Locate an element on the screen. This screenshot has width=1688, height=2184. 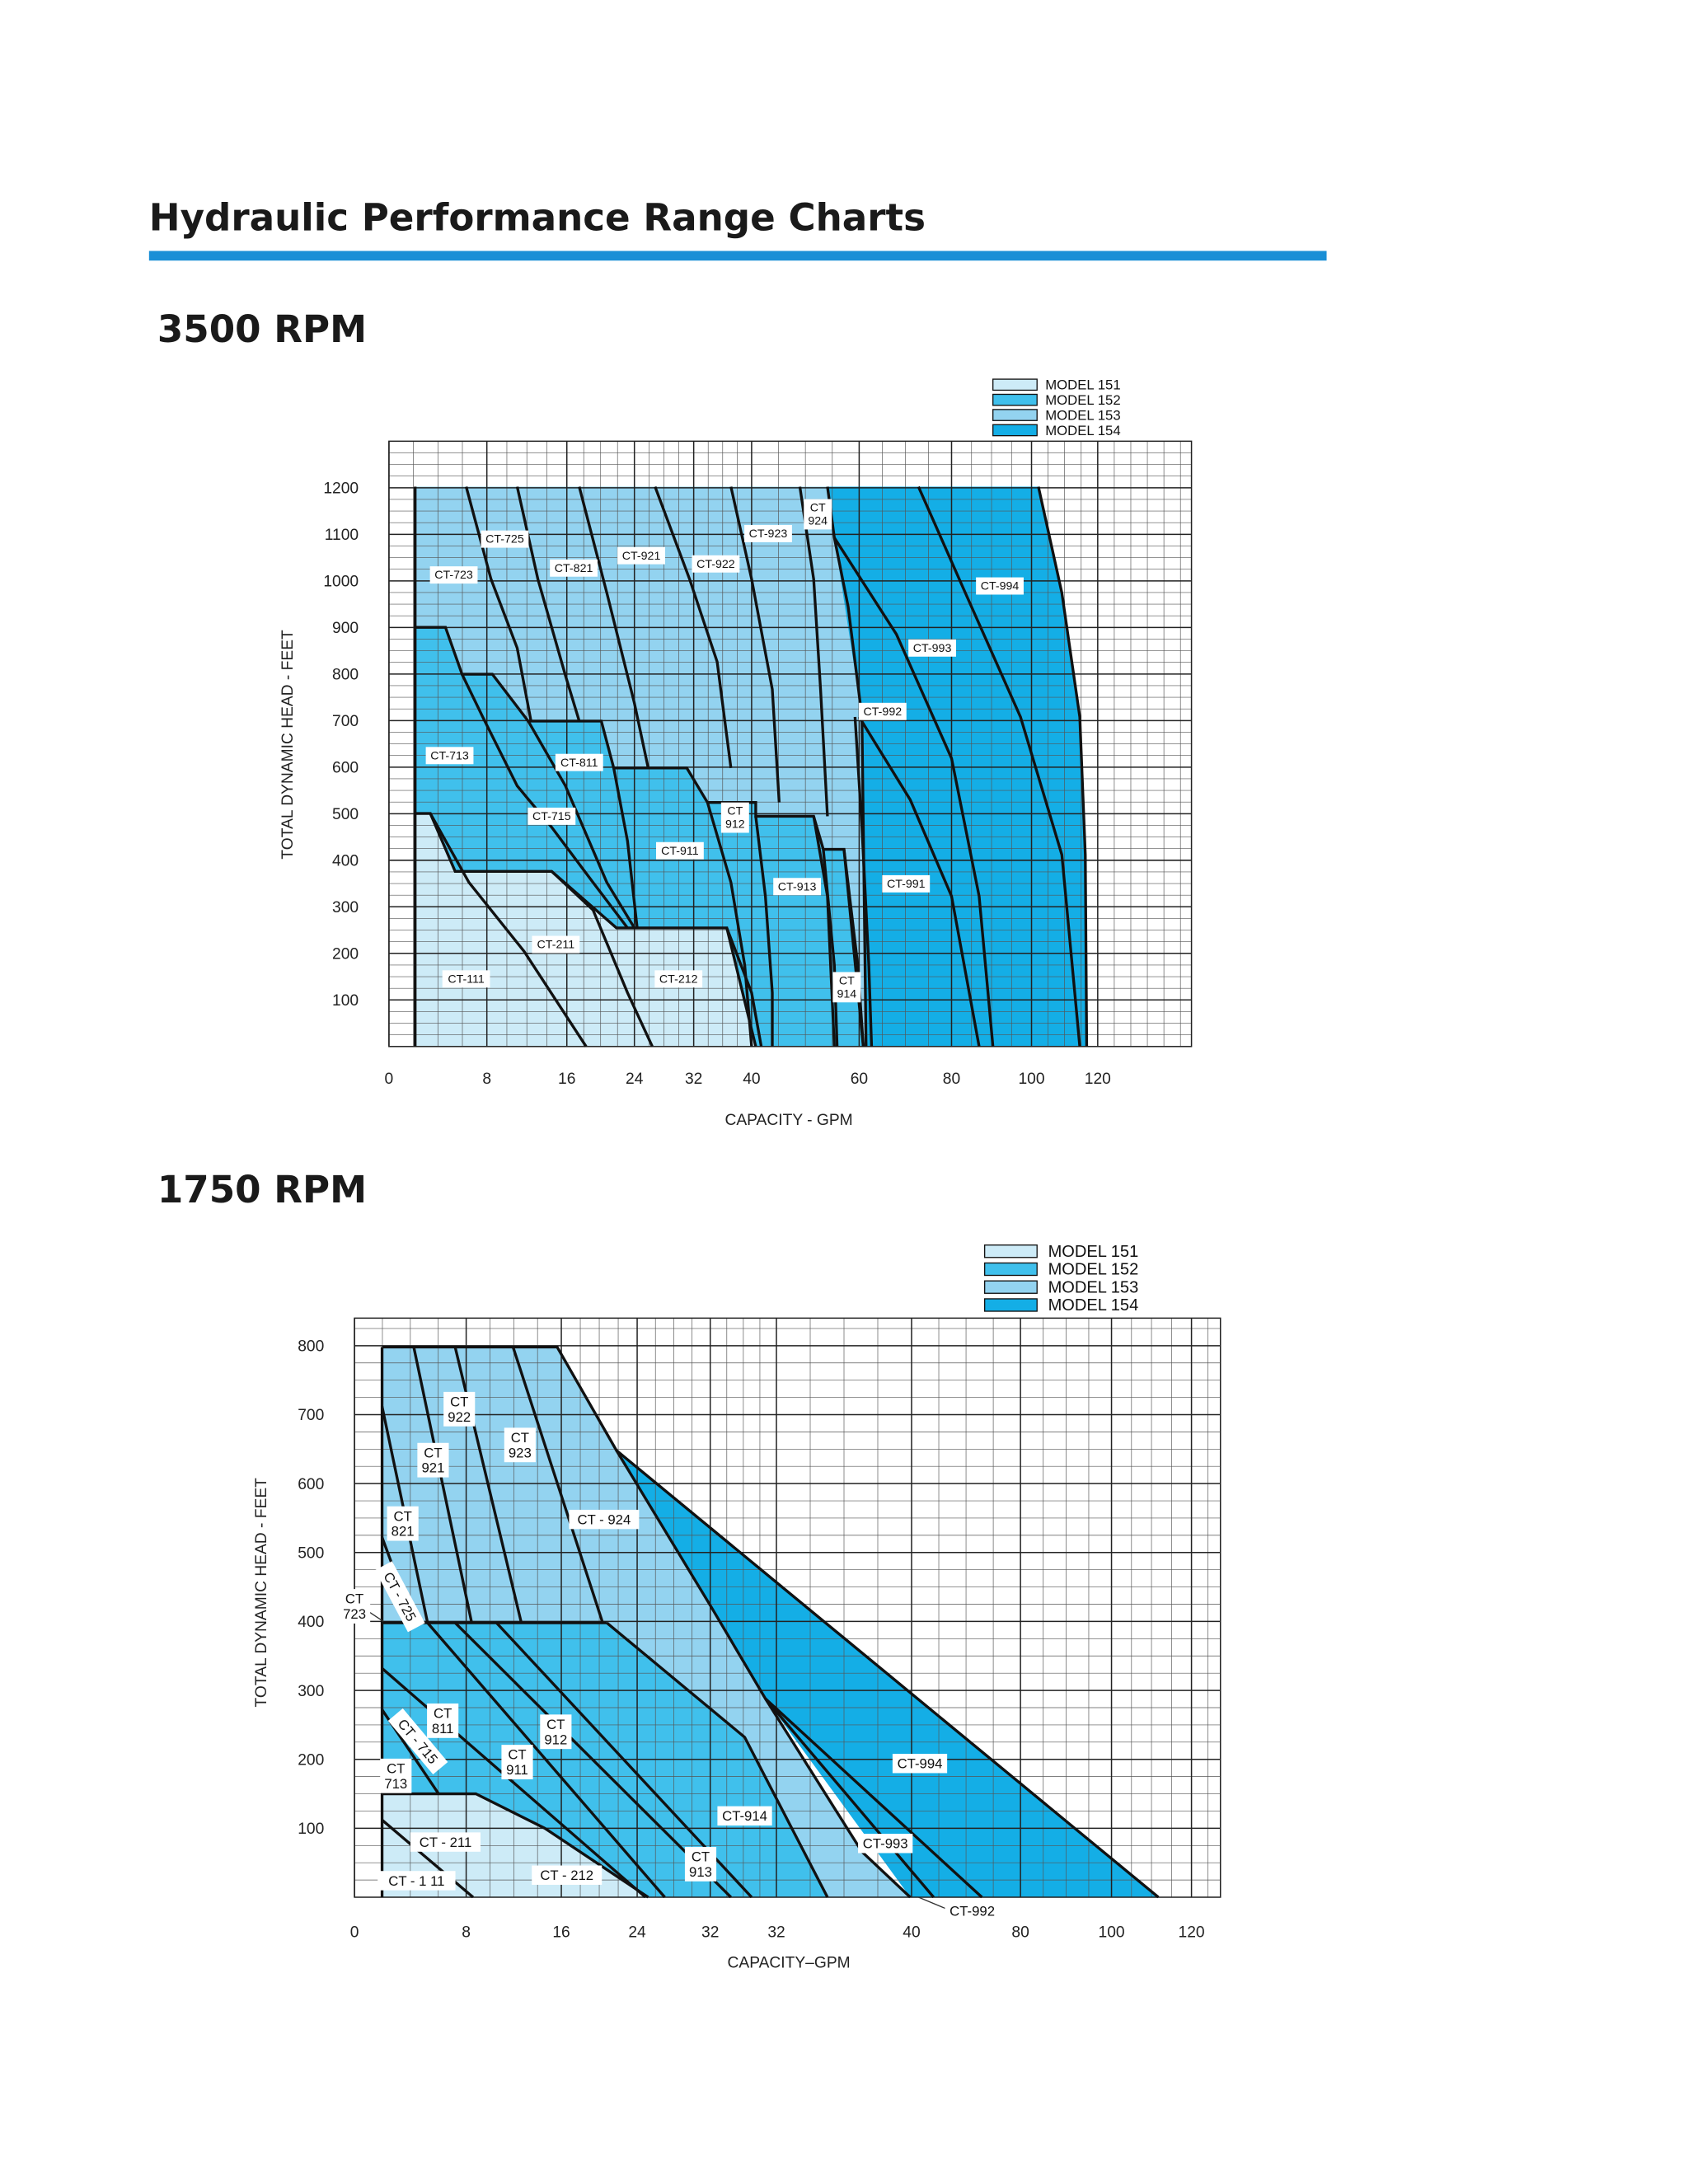
region-label-text: CT-911 is located at coordinates (680, 851).